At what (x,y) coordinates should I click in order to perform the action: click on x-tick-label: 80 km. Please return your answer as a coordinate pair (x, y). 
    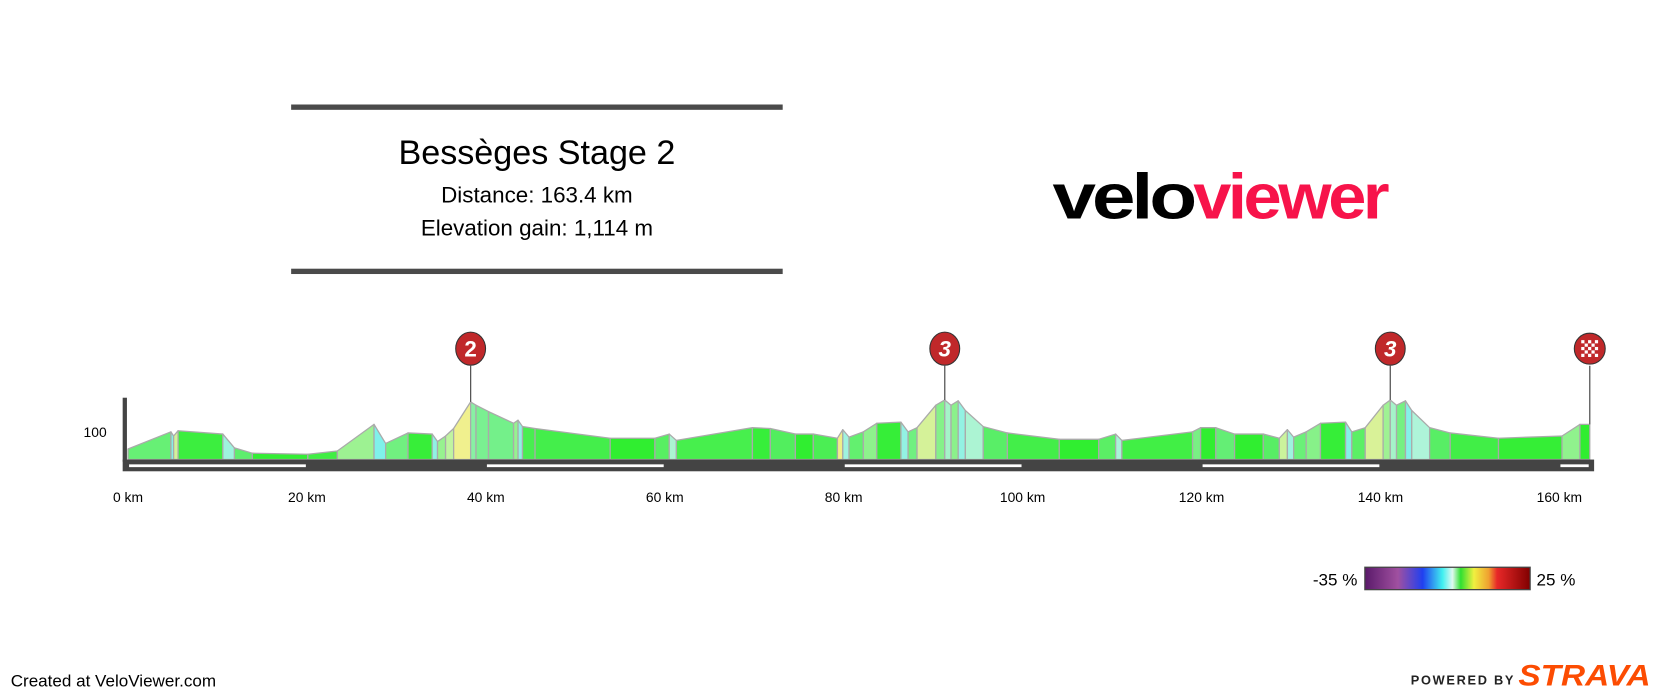
    Looking at the image, I should click on (844, 497).